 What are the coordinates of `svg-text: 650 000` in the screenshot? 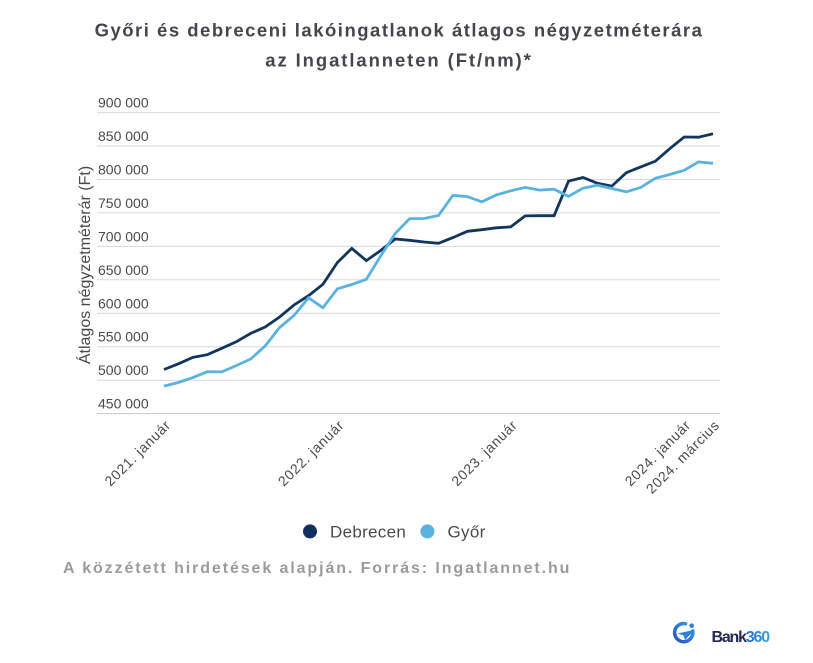 It's located at (123, 270).